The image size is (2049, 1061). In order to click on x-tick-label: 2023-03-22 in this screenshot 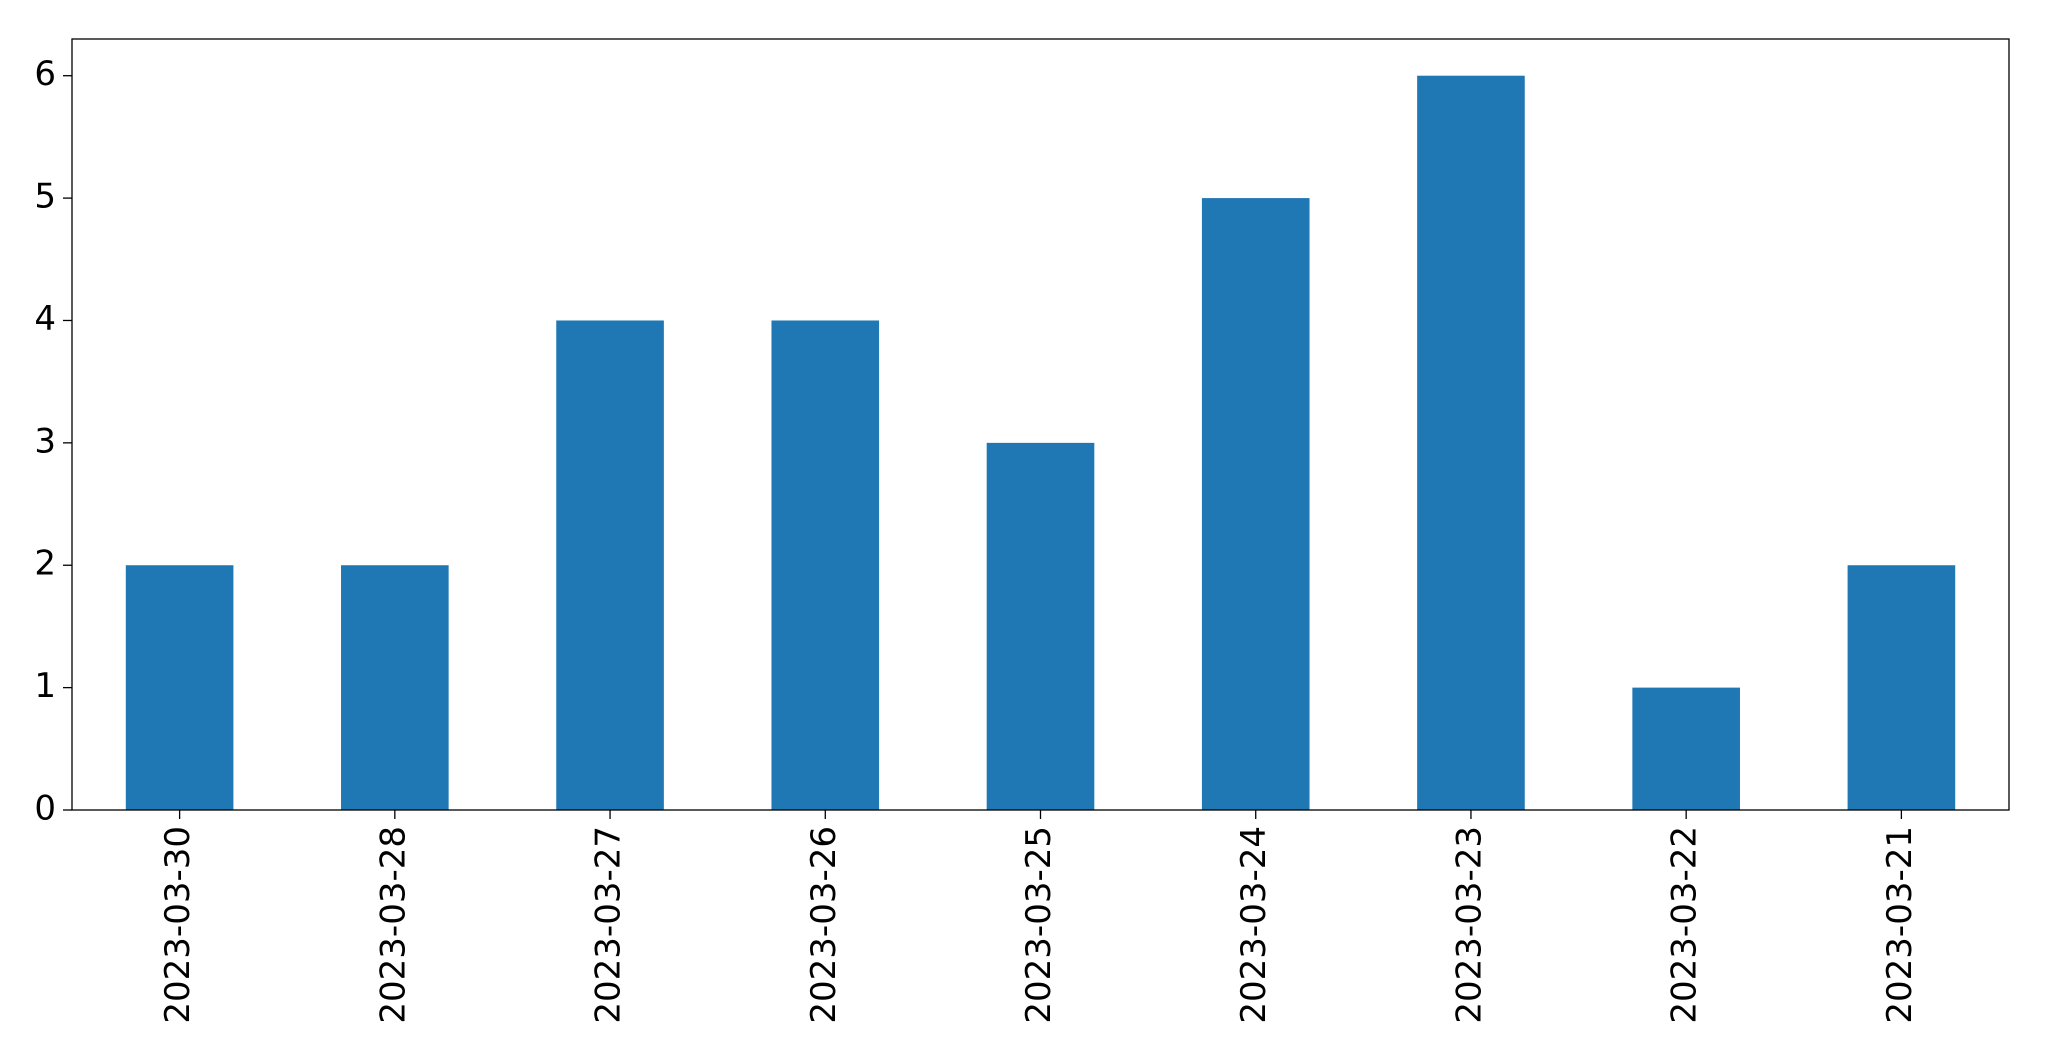, I will do `click(1685, 925)`.